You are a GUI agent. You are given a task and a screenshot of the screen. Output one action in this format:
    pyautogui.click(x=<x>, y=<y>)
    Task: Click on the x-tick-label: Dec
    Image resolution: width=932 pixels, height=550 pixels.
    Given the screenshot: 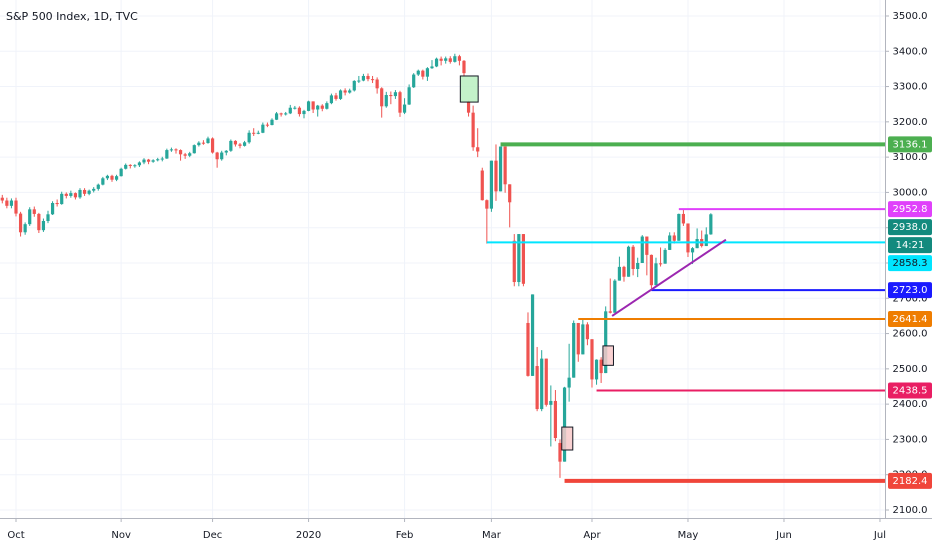 What is the action you would take?
    pyautogui.click(x=212, y=535)
    